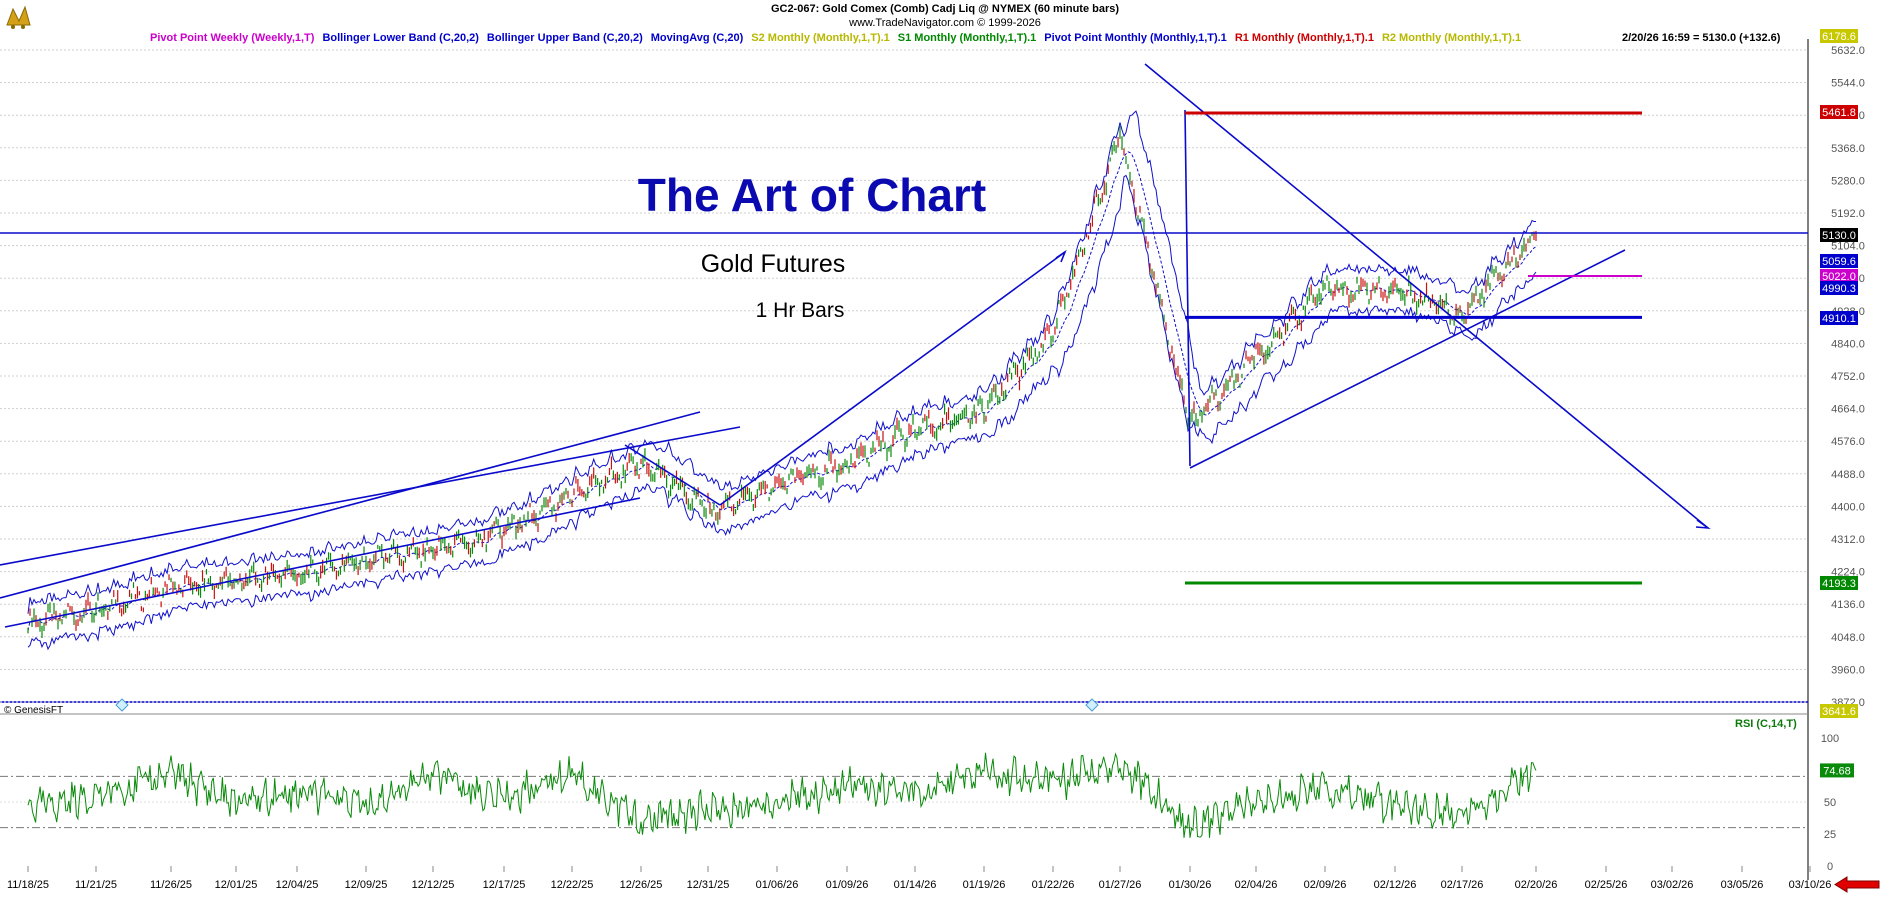  What do you see at coordinates (1830, 739) in the screenshot?
I see `rsi-tick-label: 100` at bounding box center [1830, 739].